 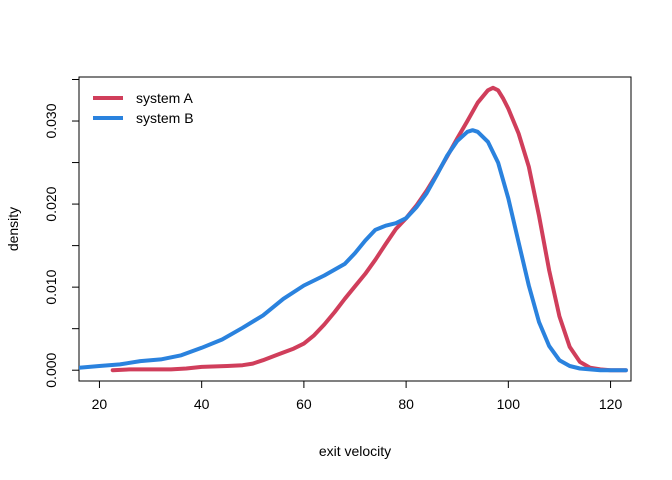 I want to click on y-axis-label: density, so click(x=13, y=229).